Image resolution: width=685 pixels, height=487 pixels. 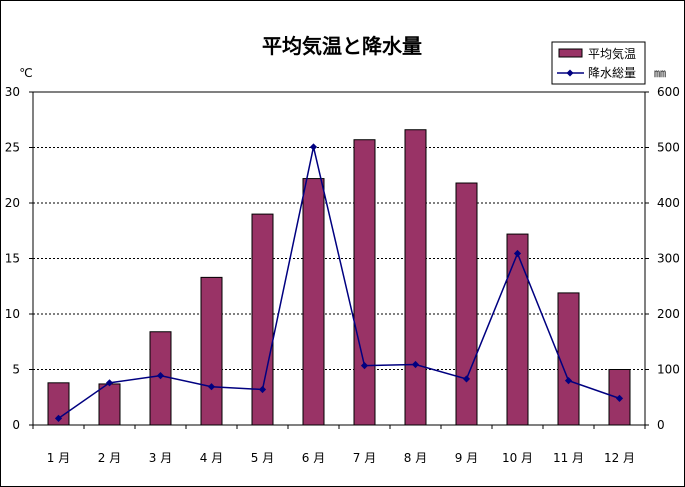 I want to click on right-axis-unit: ㎜, so click(x=660, y=73).